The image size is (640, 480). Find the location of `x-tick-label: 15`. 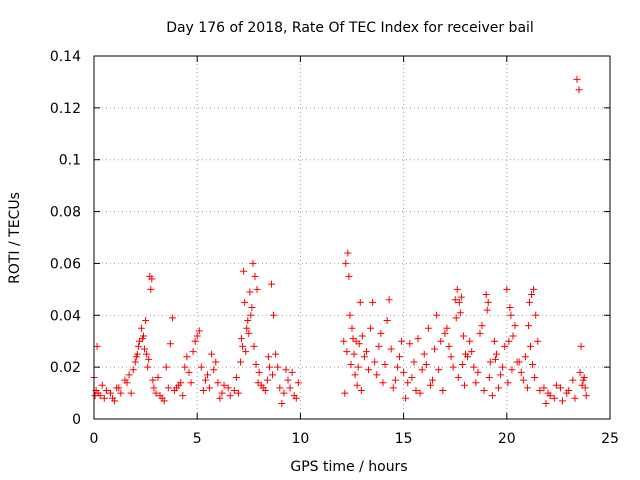

x-tick-label: 15 is located at coordinates (404, 439).